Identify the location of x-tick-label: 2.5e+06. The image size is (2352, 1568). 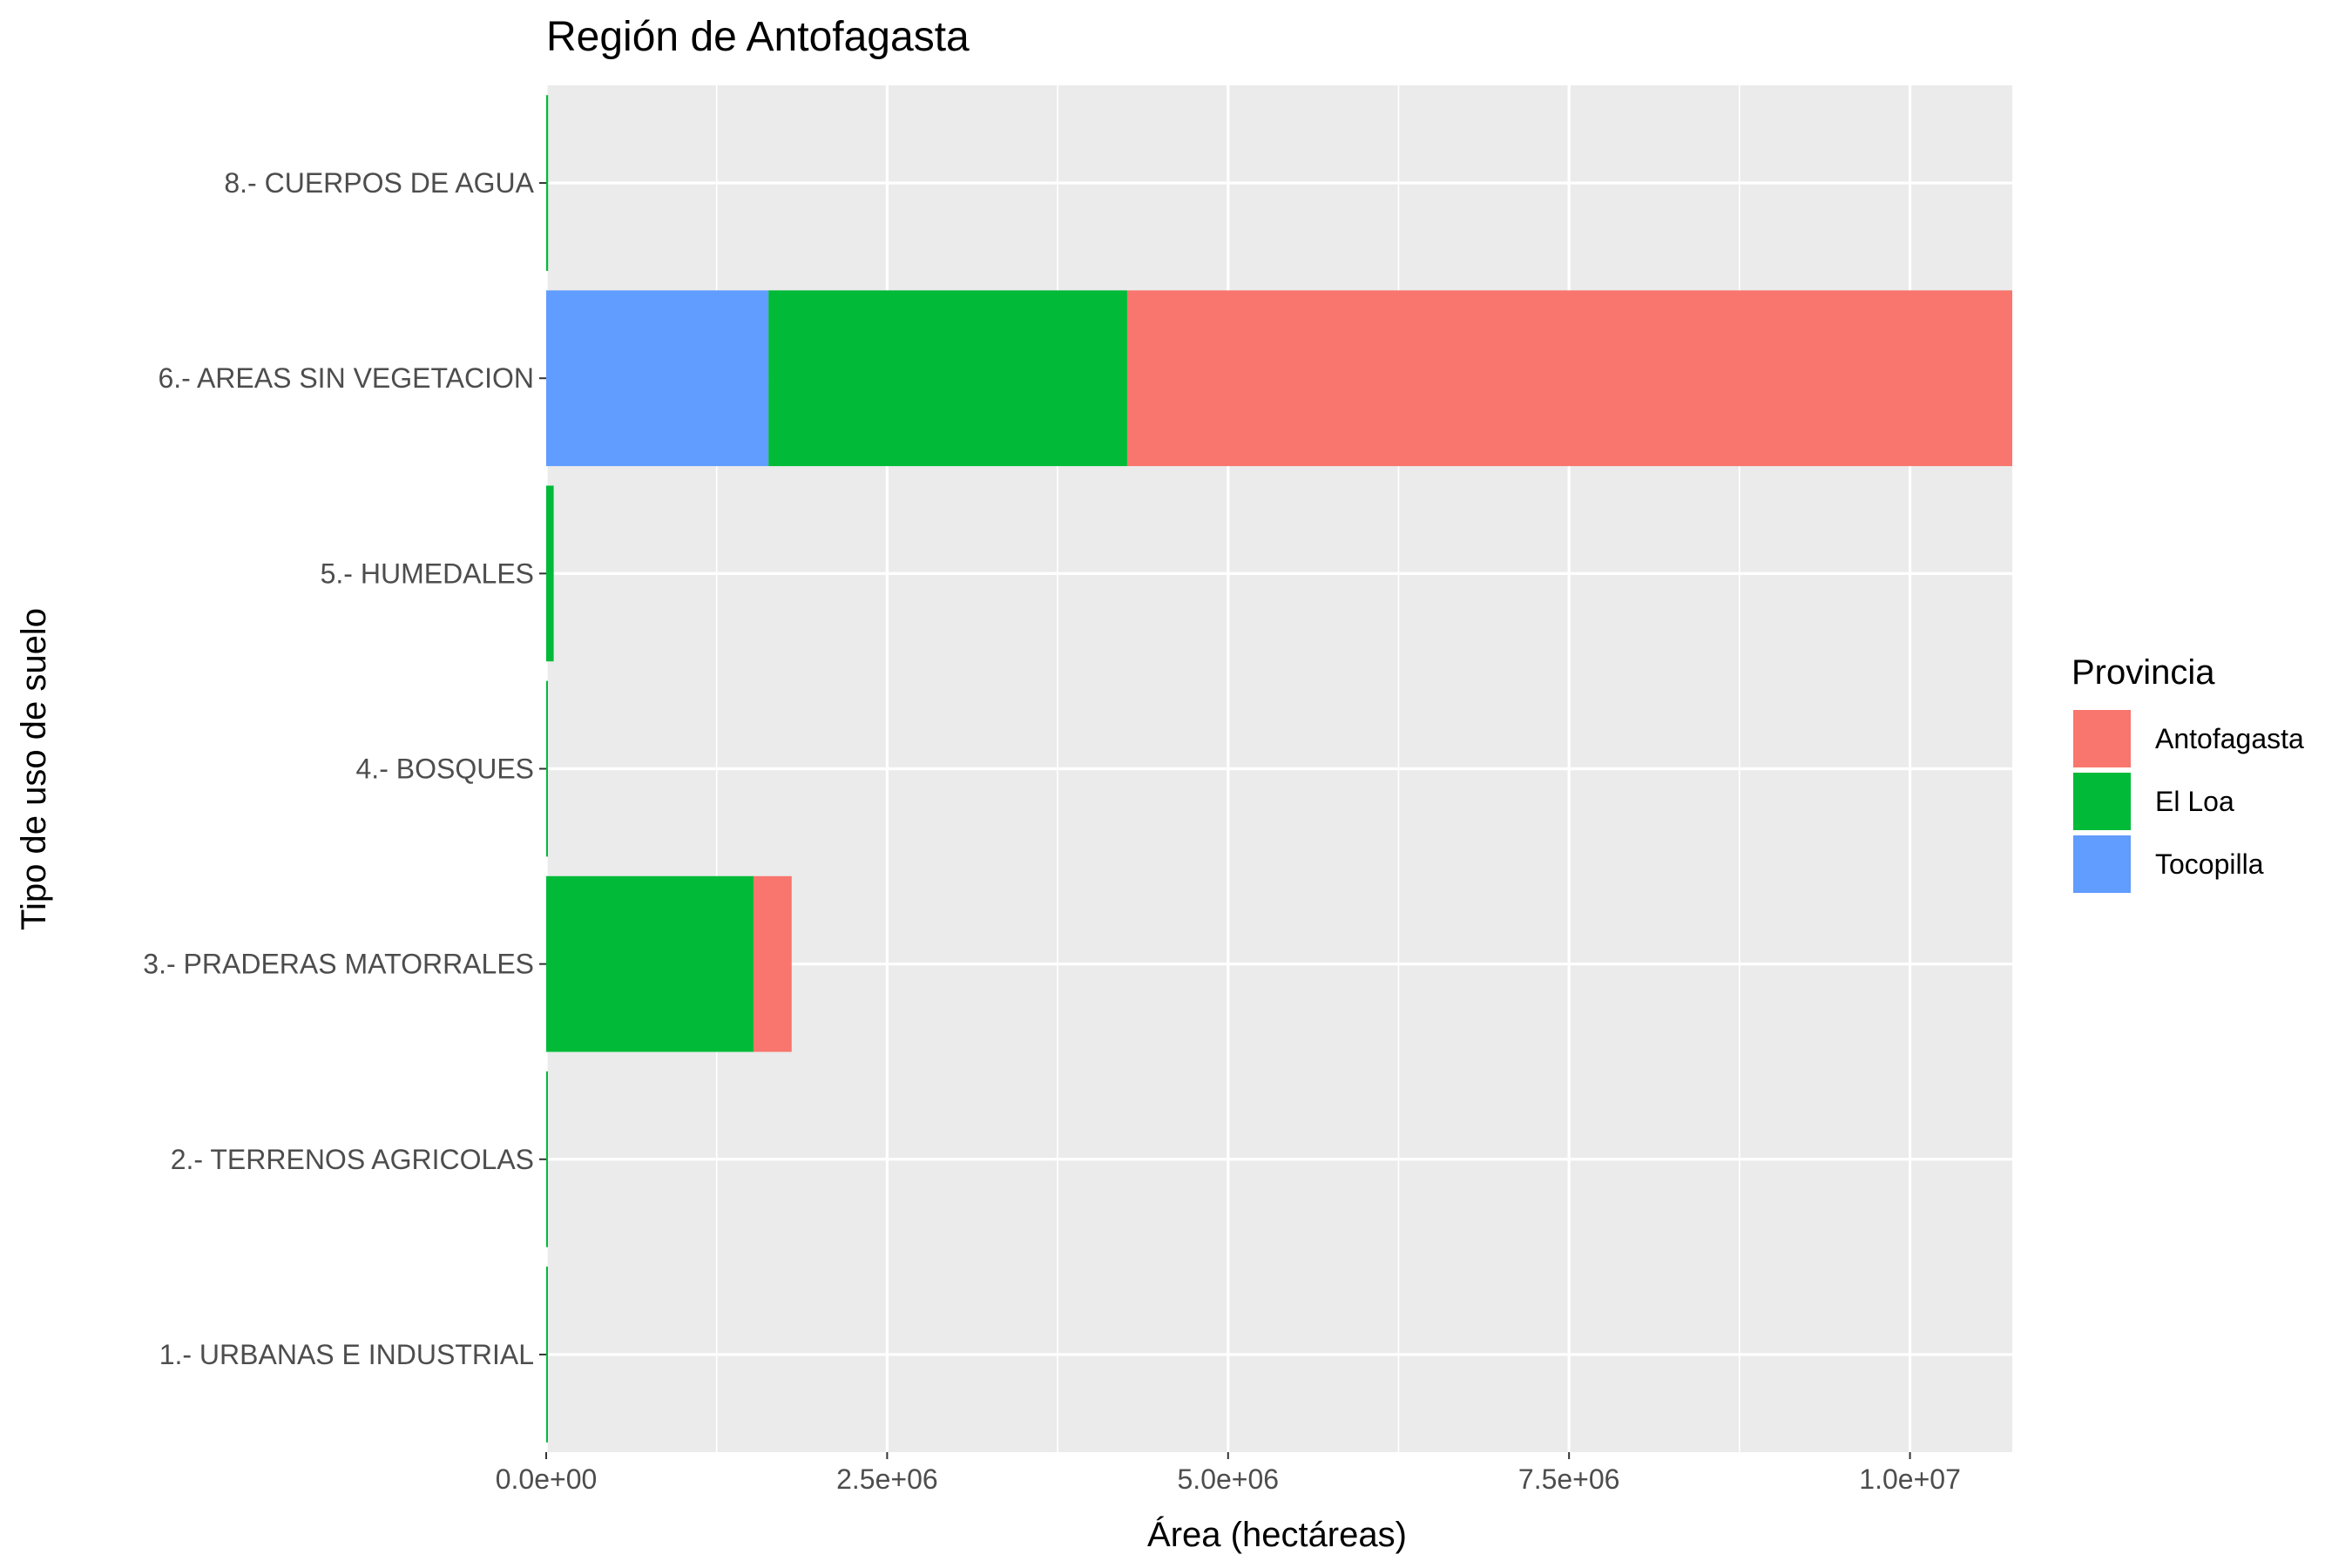
(887, 1479).